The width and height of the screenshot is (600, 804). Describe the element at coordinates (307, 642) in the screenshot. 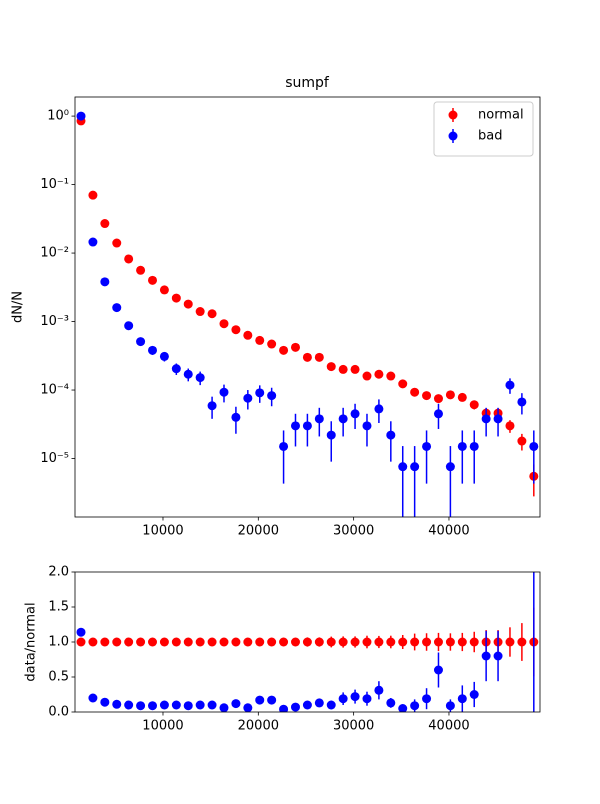

I see `axes-frame` at that location.